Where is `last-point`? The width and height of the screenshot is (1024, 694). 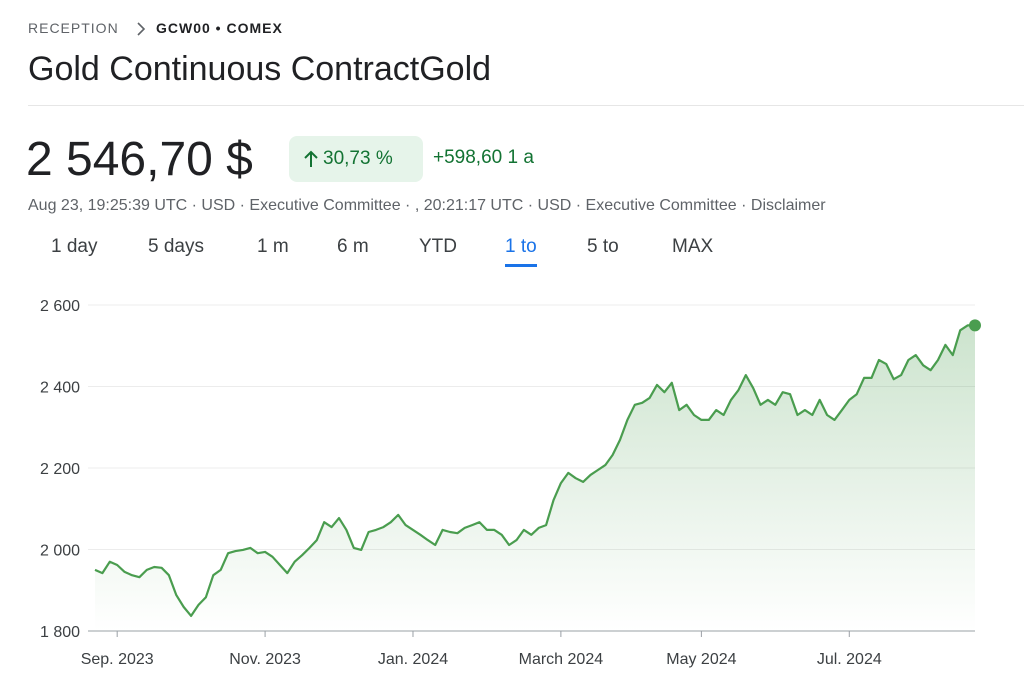 last-point is located at coordinates (975, 325).